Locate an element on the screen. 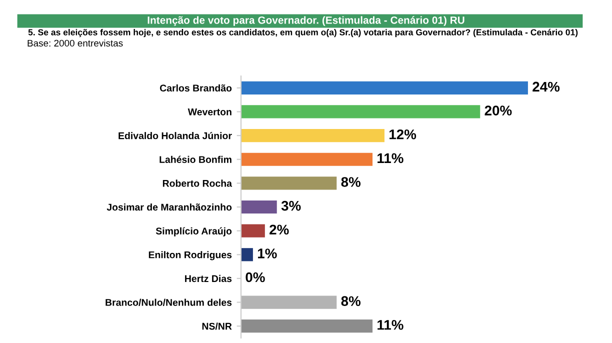 The width and height of the screenshot is (612, 343). y-tick-label: Branco/Nulo/Nenhum deles is located at coordinates (169, 302).